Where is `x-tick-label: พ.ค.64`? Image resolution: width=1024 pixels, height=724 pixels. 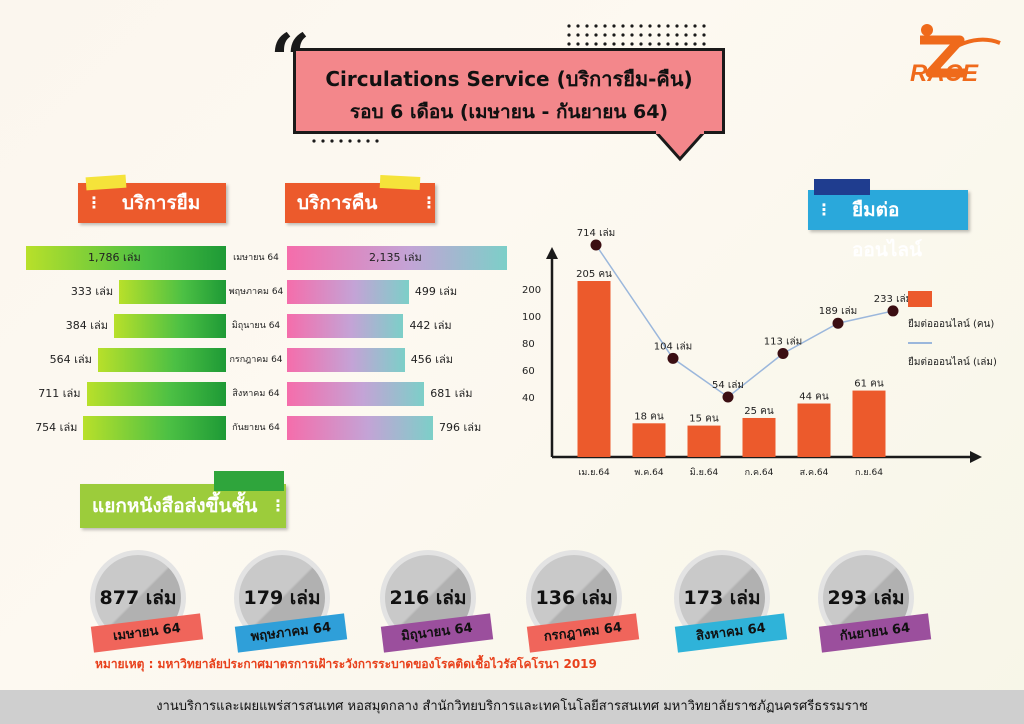 x-tick-label: พ.ค.64 is located at coordinates (648, 473).